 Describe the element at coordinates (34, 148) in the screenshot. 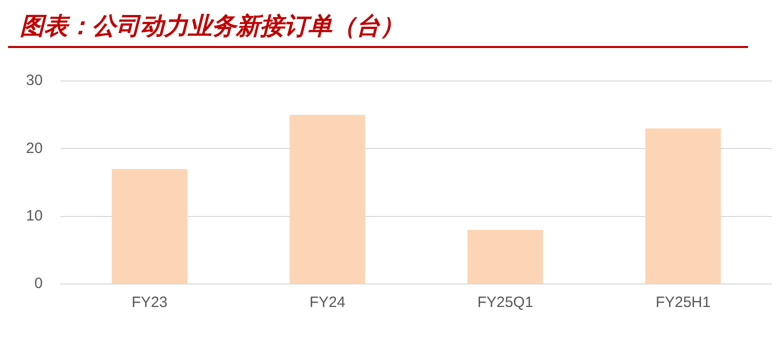

I see `y-tick-label: 20` at that location.